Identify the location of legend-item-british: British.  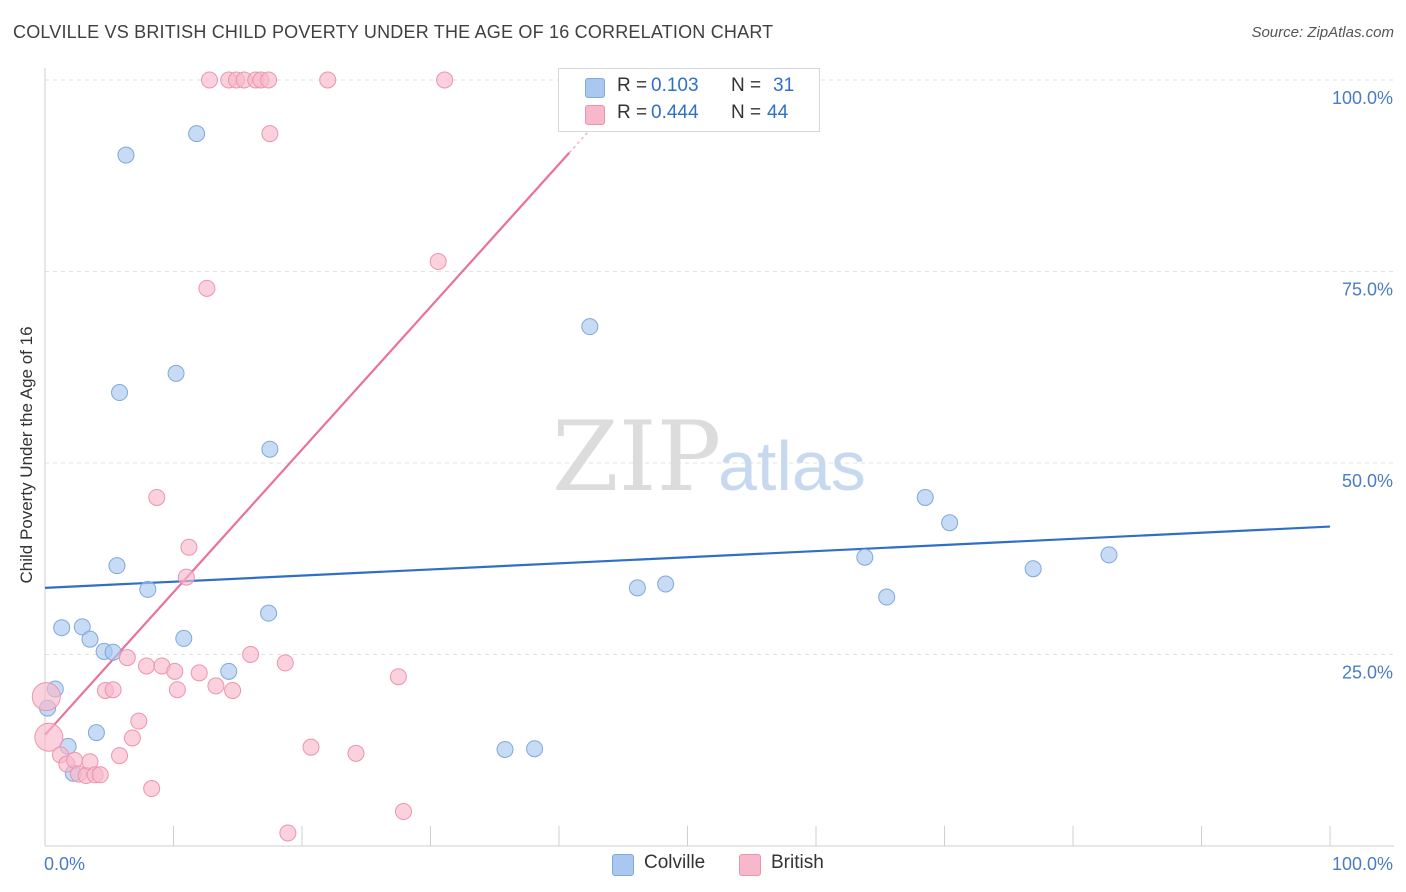
(789, 864).